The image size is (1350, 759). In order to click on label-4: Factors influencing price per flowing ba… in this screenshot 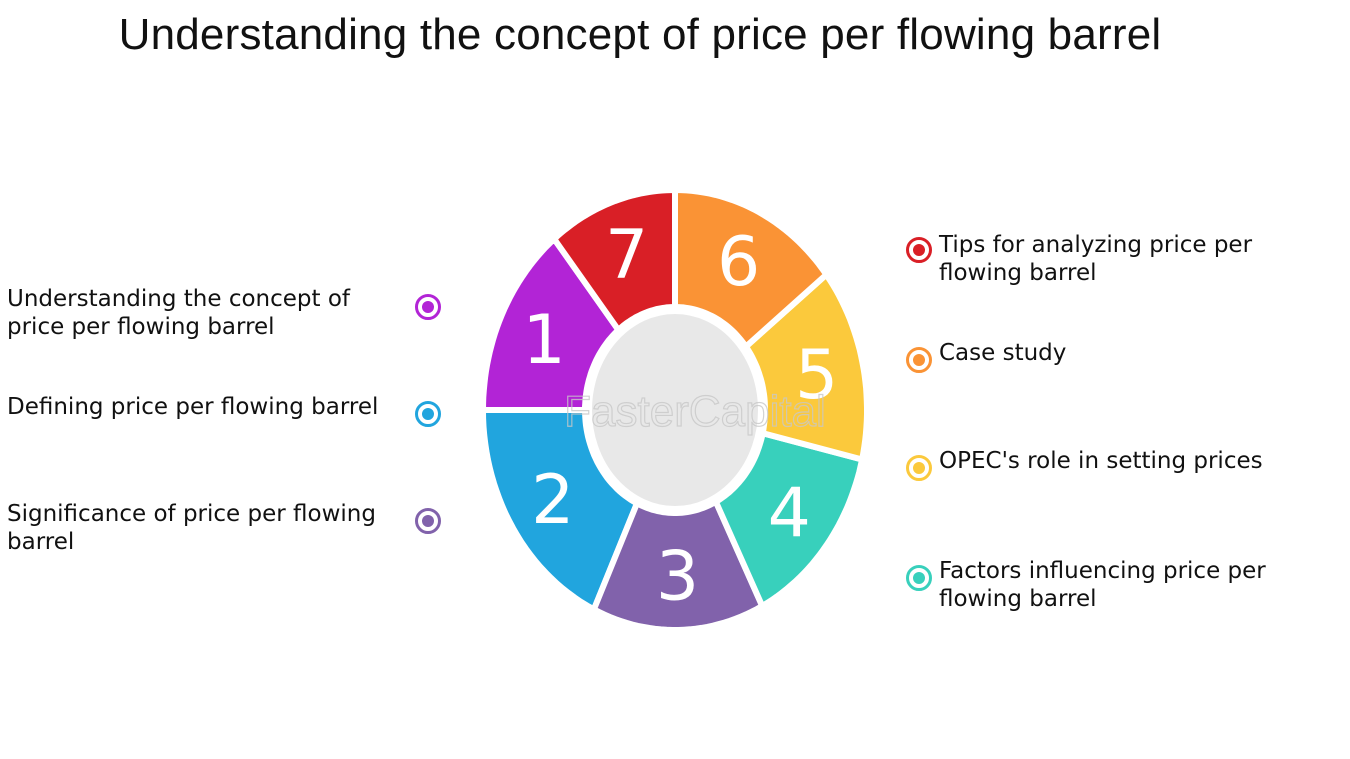, I will do `click(1102, 585)`.